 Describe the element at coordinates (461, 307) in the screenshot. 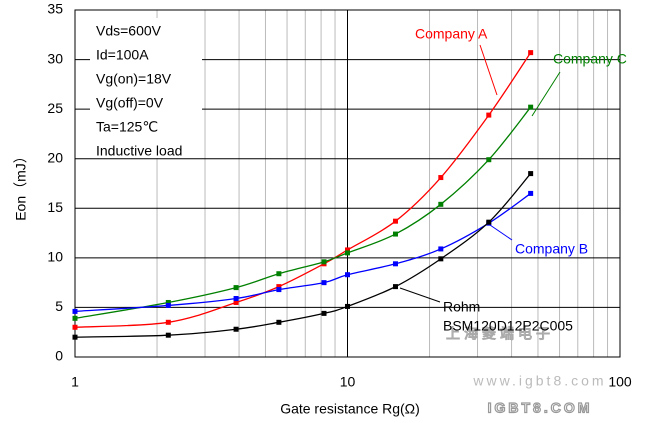

I see `series-label: Rohm` at that location.